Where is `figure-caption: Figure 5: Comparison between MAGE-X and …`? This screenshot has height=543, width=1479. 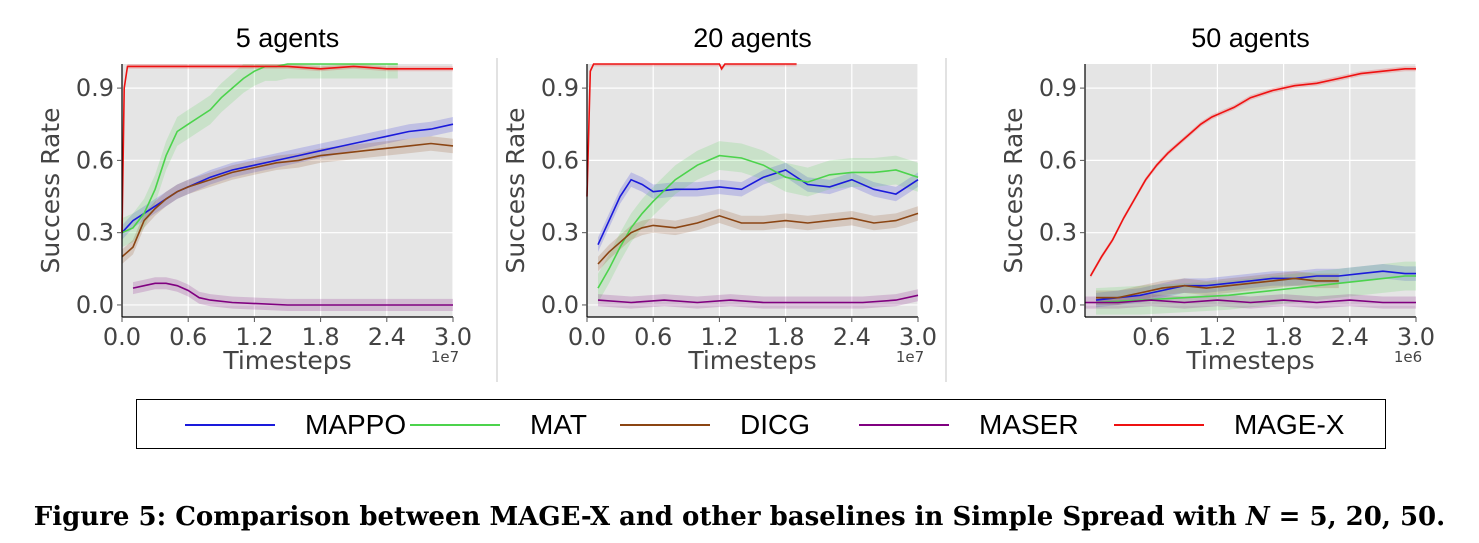 figure-caption: Figure 5: Comparison between MAGE-X and … is located at coordinates (739, 517).